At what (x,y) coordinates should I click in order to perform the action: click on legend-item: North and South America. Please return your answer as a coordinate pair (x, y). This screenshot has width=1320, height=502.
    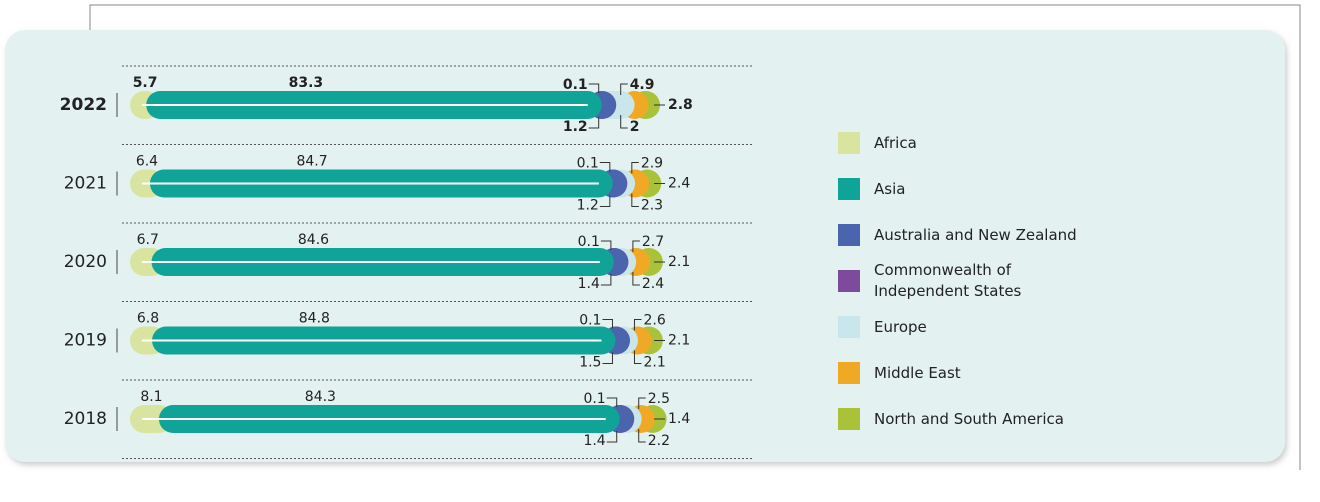
    Looking at the image, I should click on (957, 419).